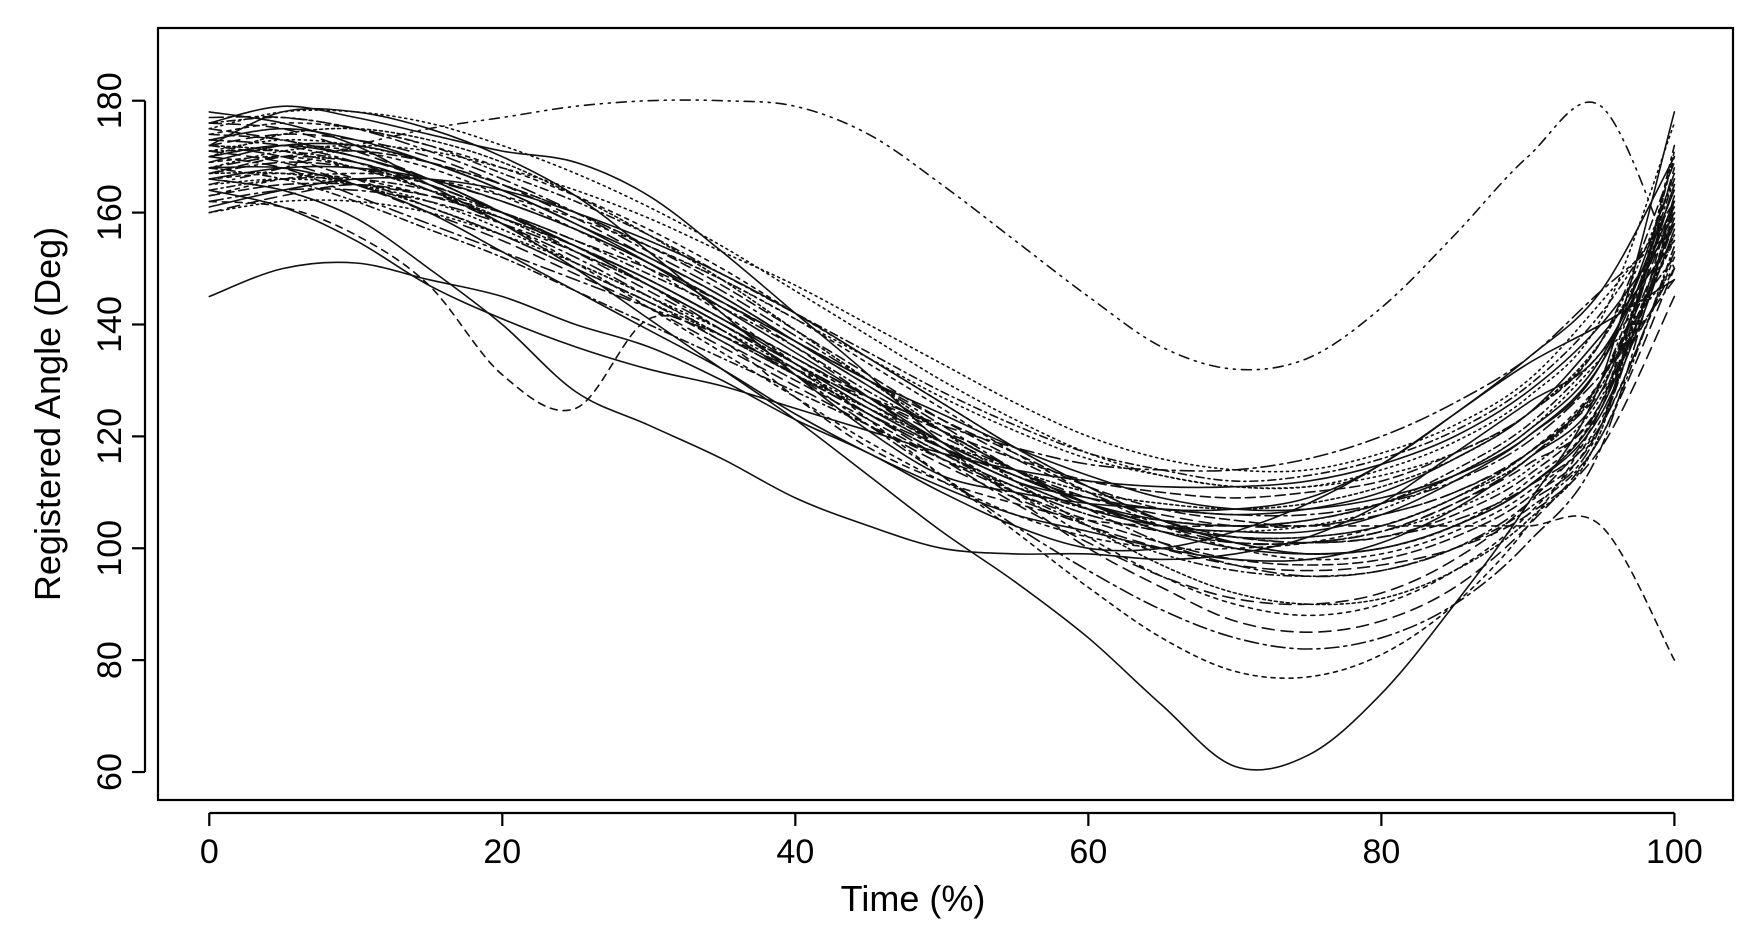  What do you see at coordinates (1088, 852) in the screenshot?
I see `x-tick-label: 60` at bounding box center [1088, 852].